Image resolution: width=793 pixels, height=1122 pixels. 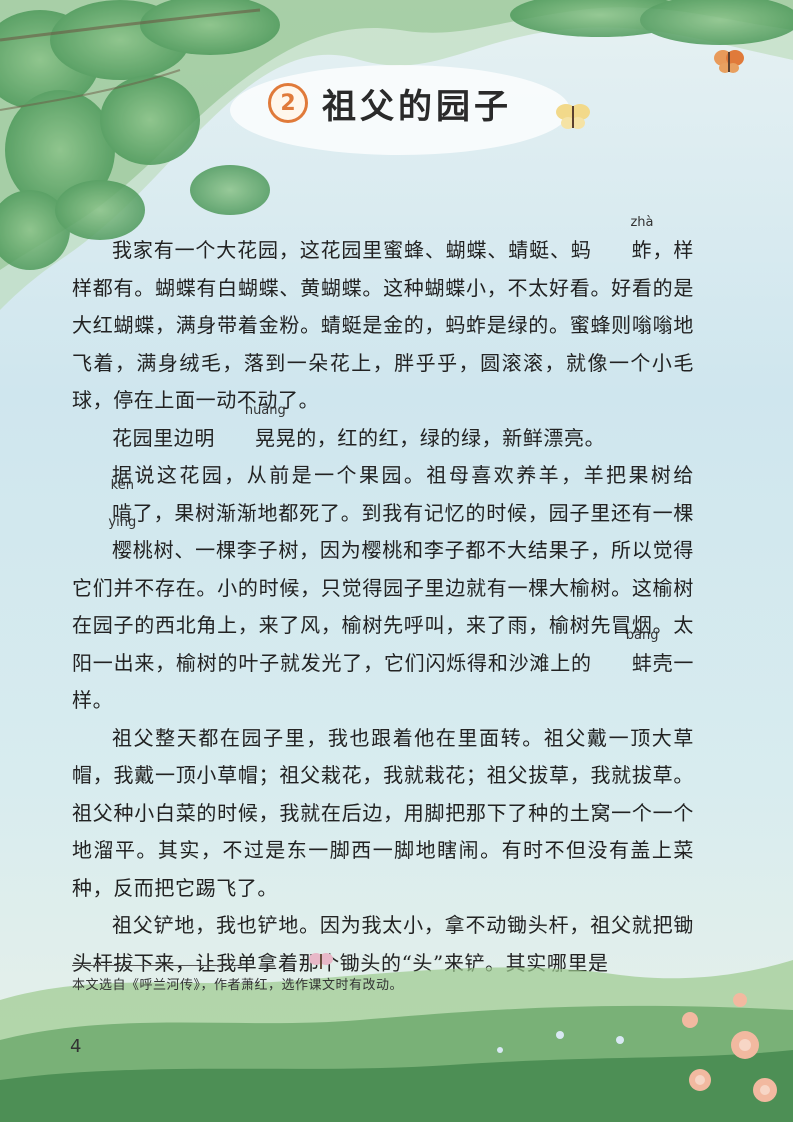 What do you see at coordinates (103, 505) in the screenshot?
I see `annotated-char: kěn 啃` at bounding box center [103, 505].